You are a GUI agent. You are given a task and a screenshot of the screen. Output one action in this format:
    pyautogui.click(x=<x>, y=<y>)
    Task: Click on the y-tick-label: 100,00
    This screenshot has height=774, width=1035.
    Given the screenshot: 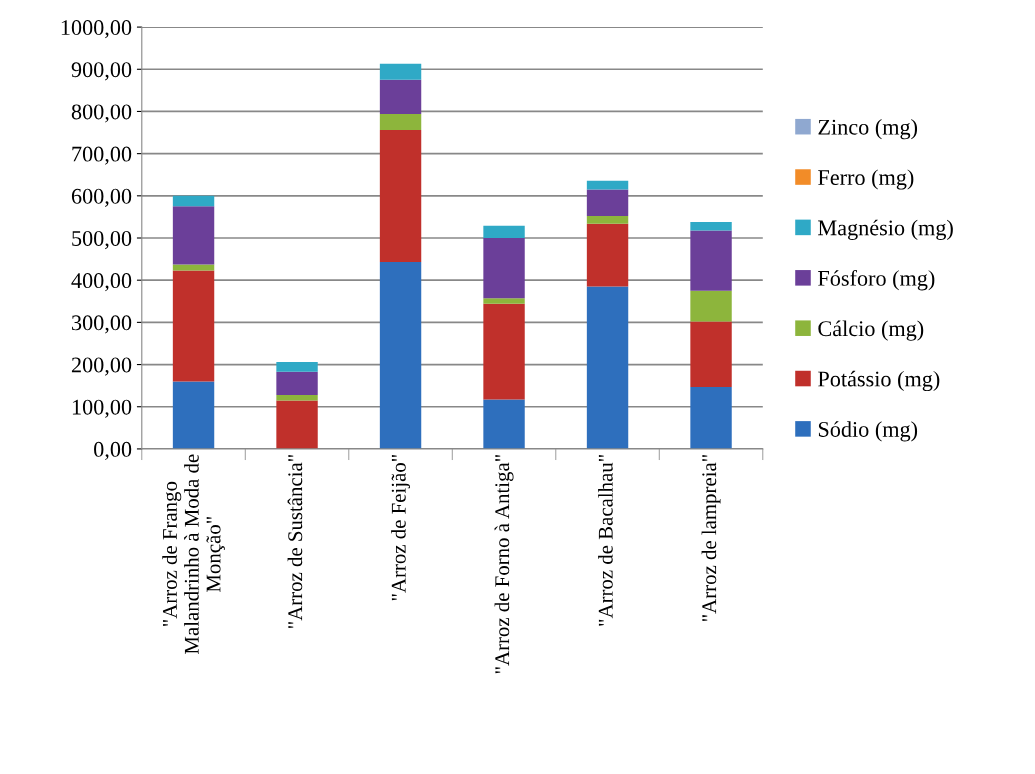 What is the action you would take?
    pyautogui.click(x=102, y=408)
    